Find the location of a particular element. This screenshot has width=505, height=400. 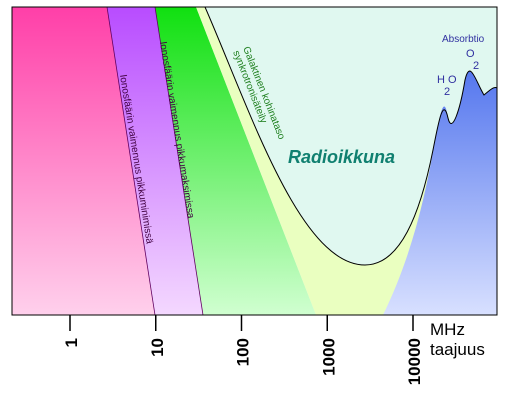

purple-region is located at coordinates (155, 161).